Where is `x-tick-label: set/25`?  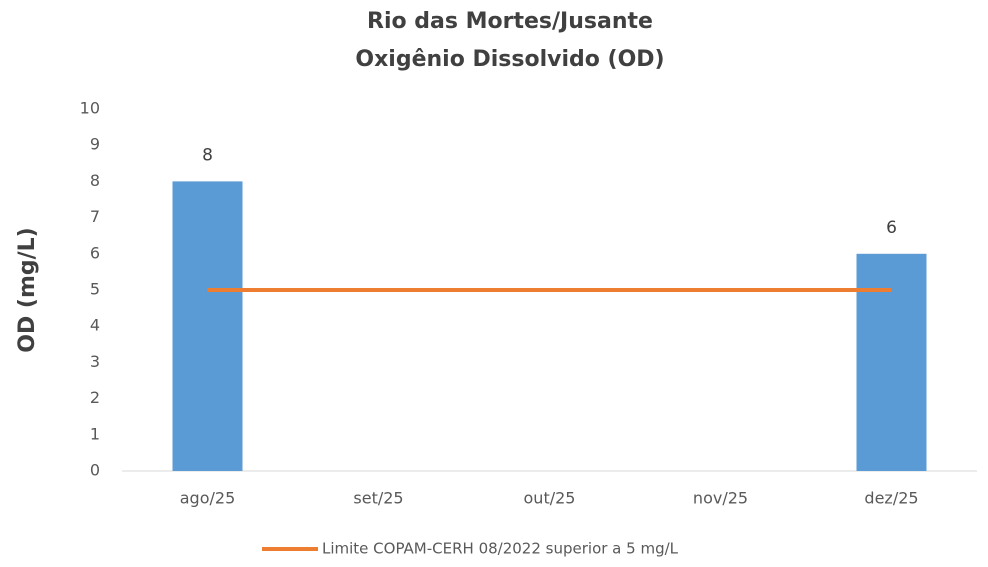 x-tick-label: set/25 is located at coordinates (378, 498).